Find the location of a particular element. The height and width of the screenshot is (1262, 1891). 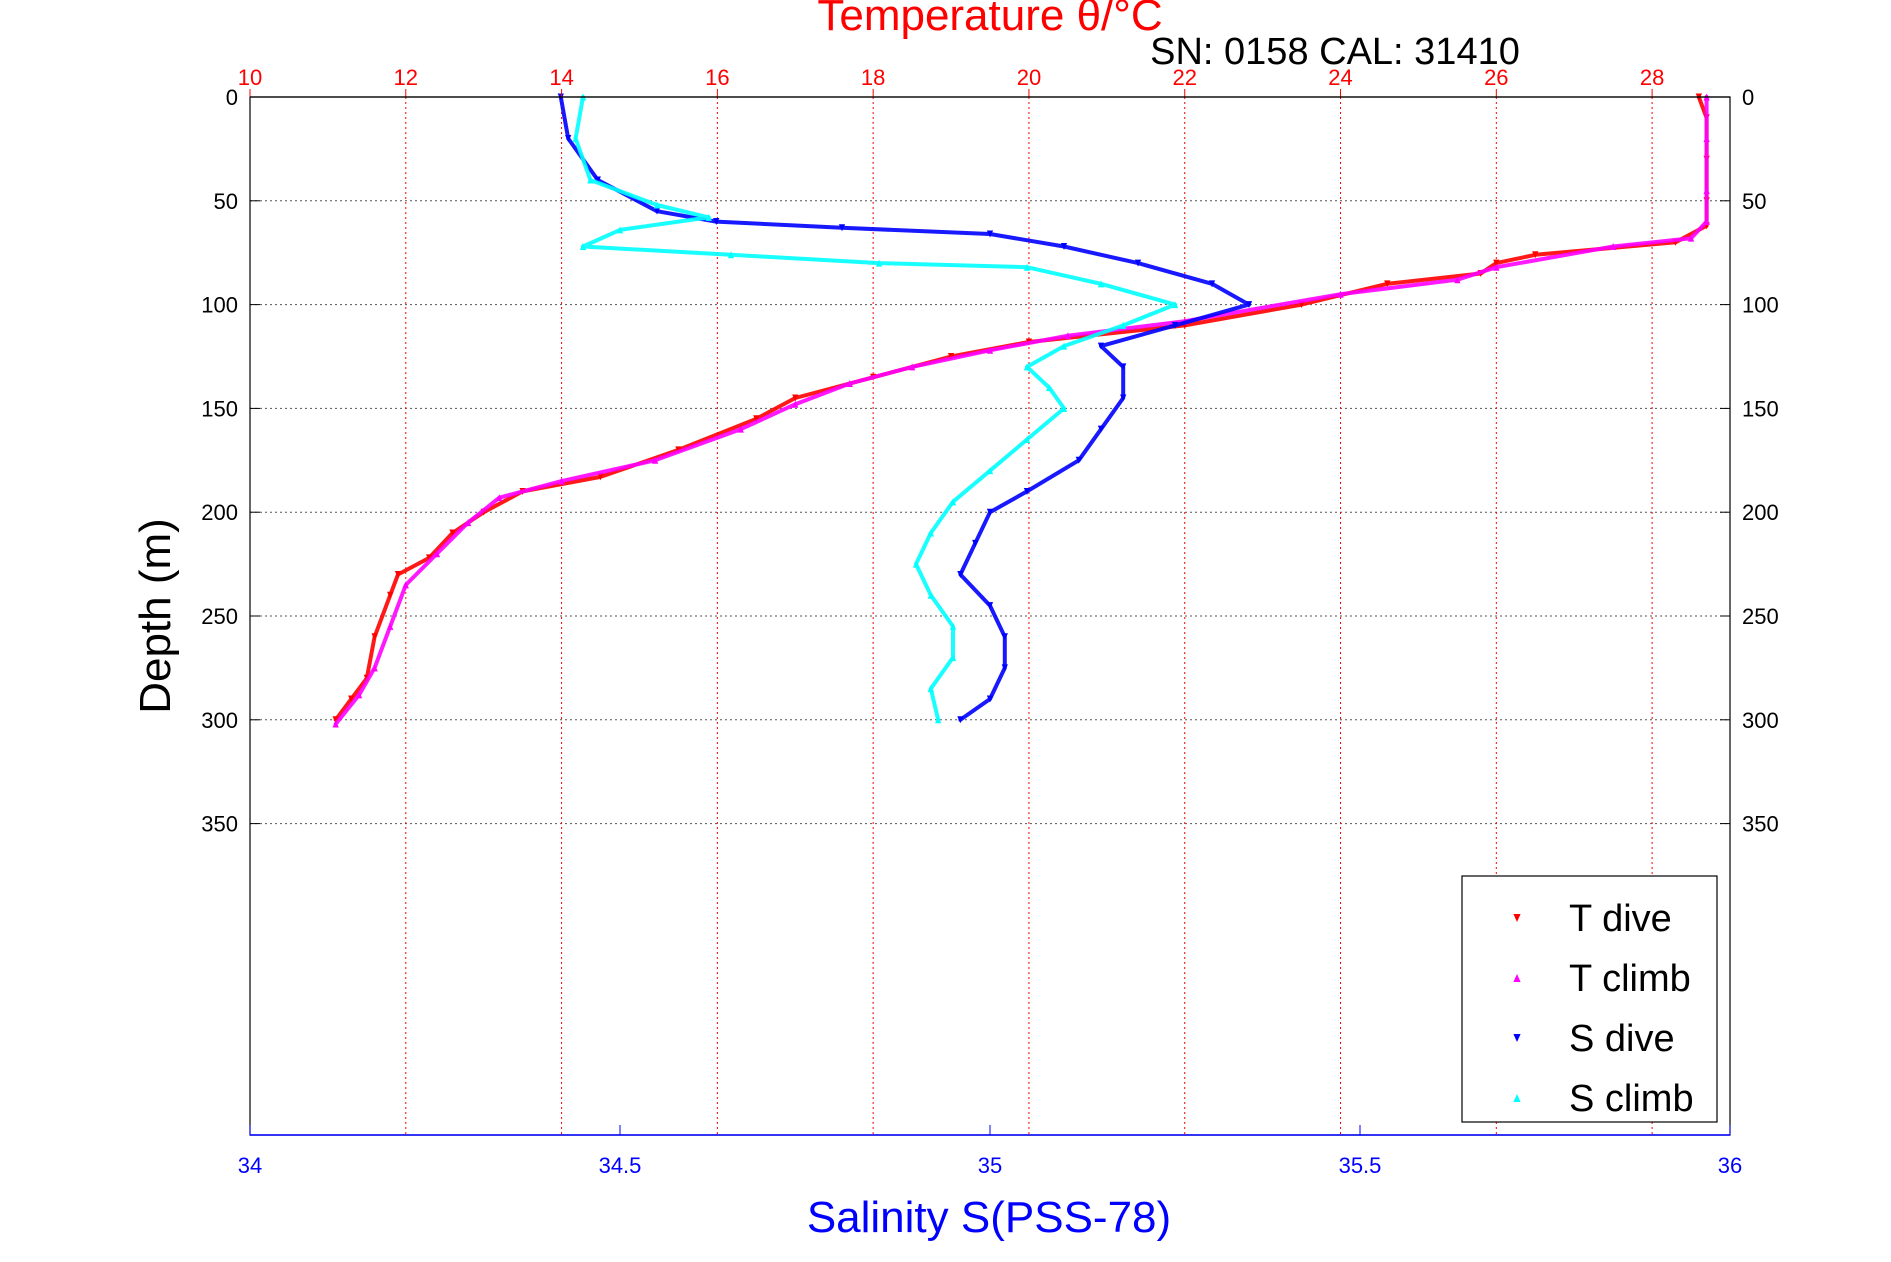

legend-marker-s-climb is located at coordinates (1517, 1098).